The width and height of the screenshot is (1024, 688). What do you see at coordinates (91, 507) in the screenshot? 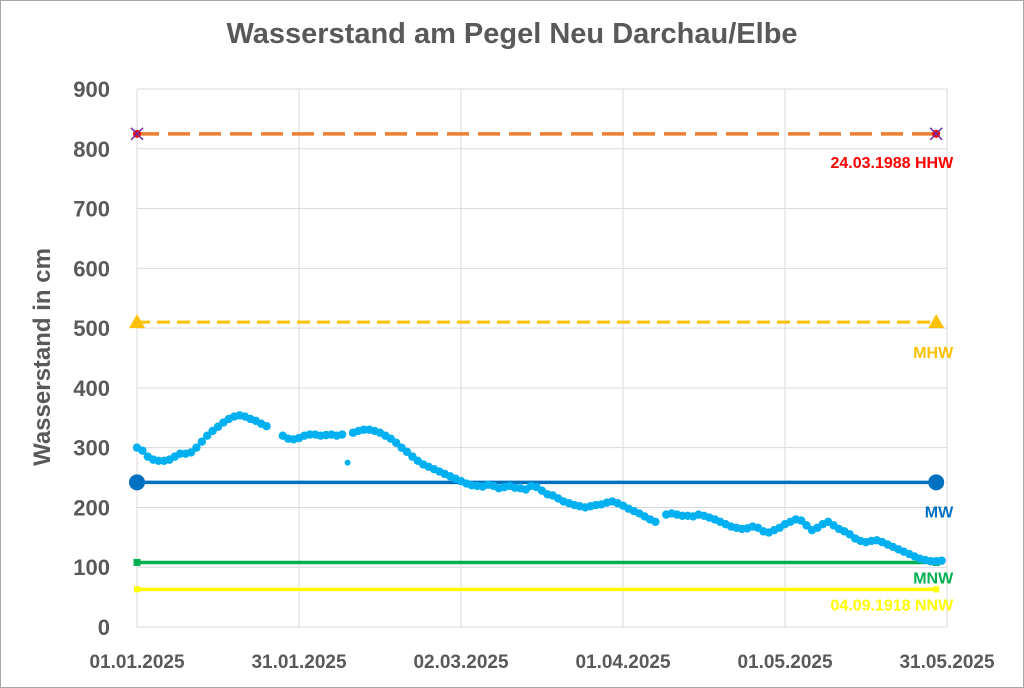
I see `y-tick-label: 200` at bounding box center [91, 507].